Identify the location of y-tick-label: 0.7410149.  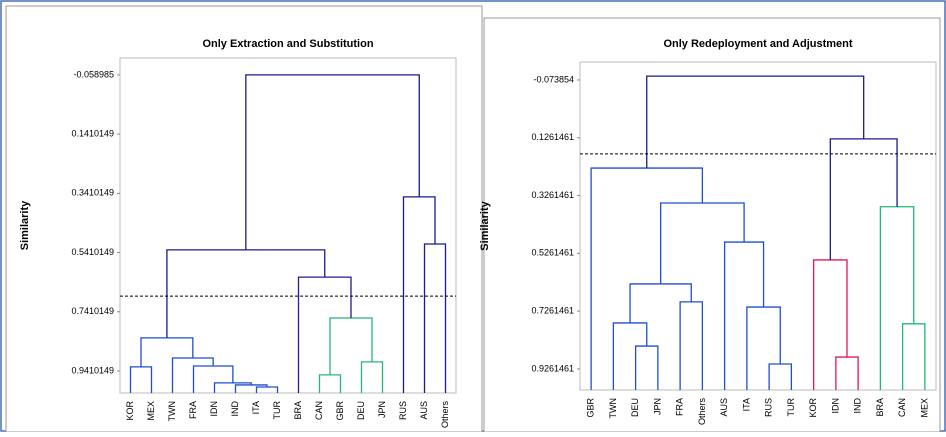
(92, 311).